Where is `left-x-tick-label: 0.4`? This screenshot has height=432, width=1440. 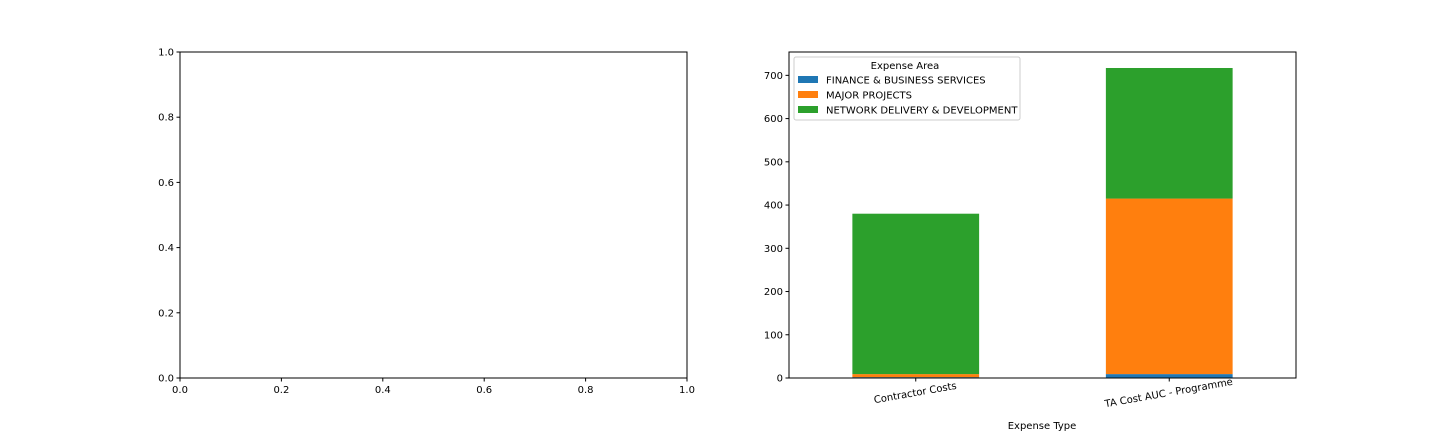
left-x-tick-label: 0.4 is located at coordinates (383, 390).